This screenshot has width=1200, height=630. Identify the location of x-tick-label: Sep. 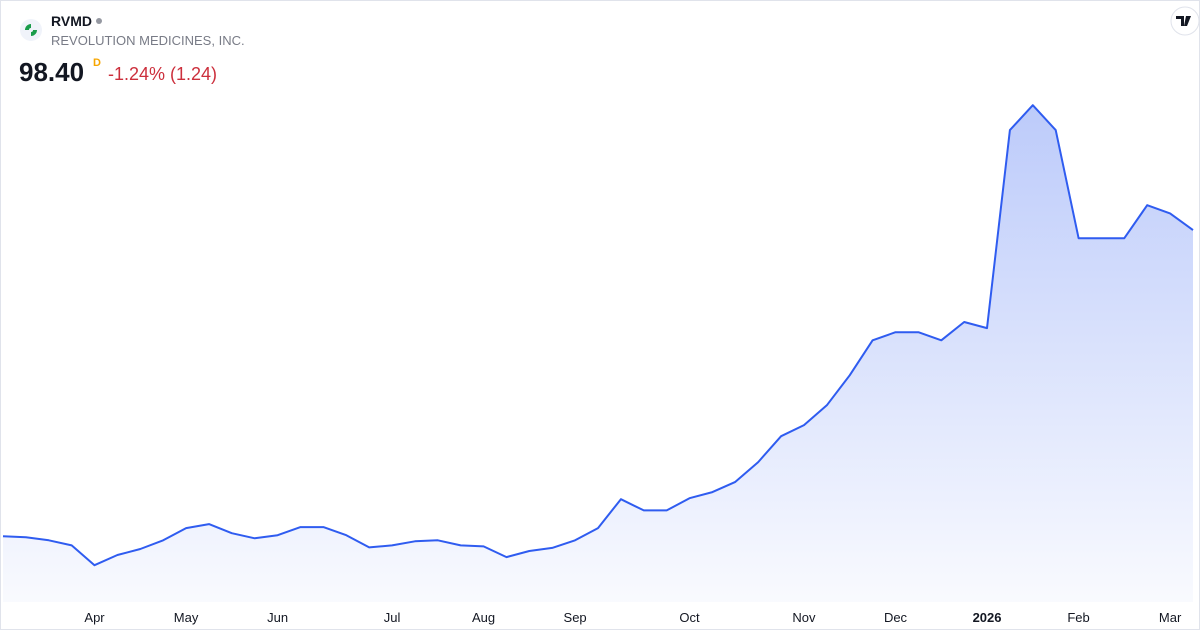
(575, 617).